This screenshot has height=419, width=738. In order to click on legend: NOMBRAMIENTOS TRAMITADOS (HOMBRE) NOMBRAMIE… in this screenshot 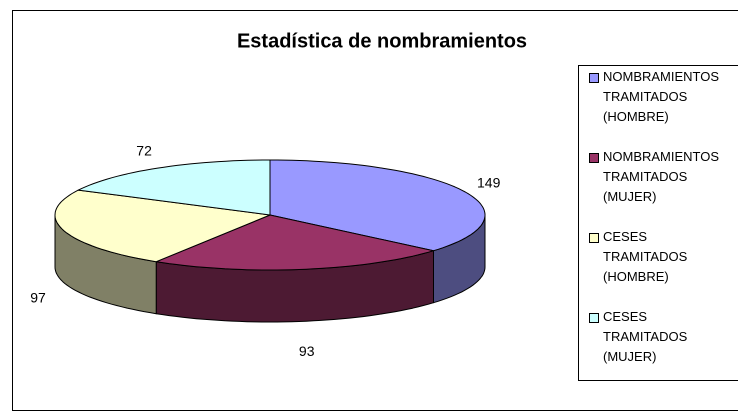, I will do `click(654, 216)`.